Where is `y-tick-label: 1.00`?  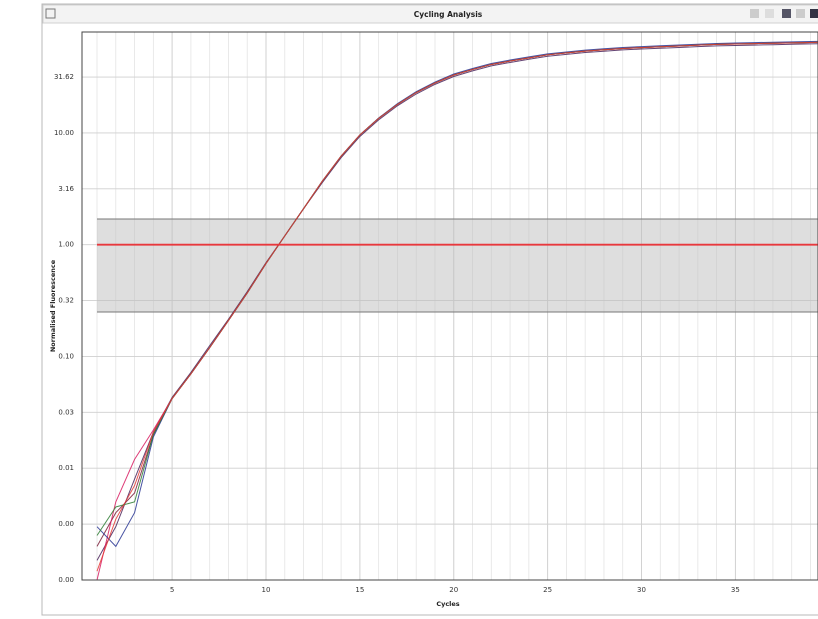
y-tick-label: 1.00 is located at coordinates (66, 245).